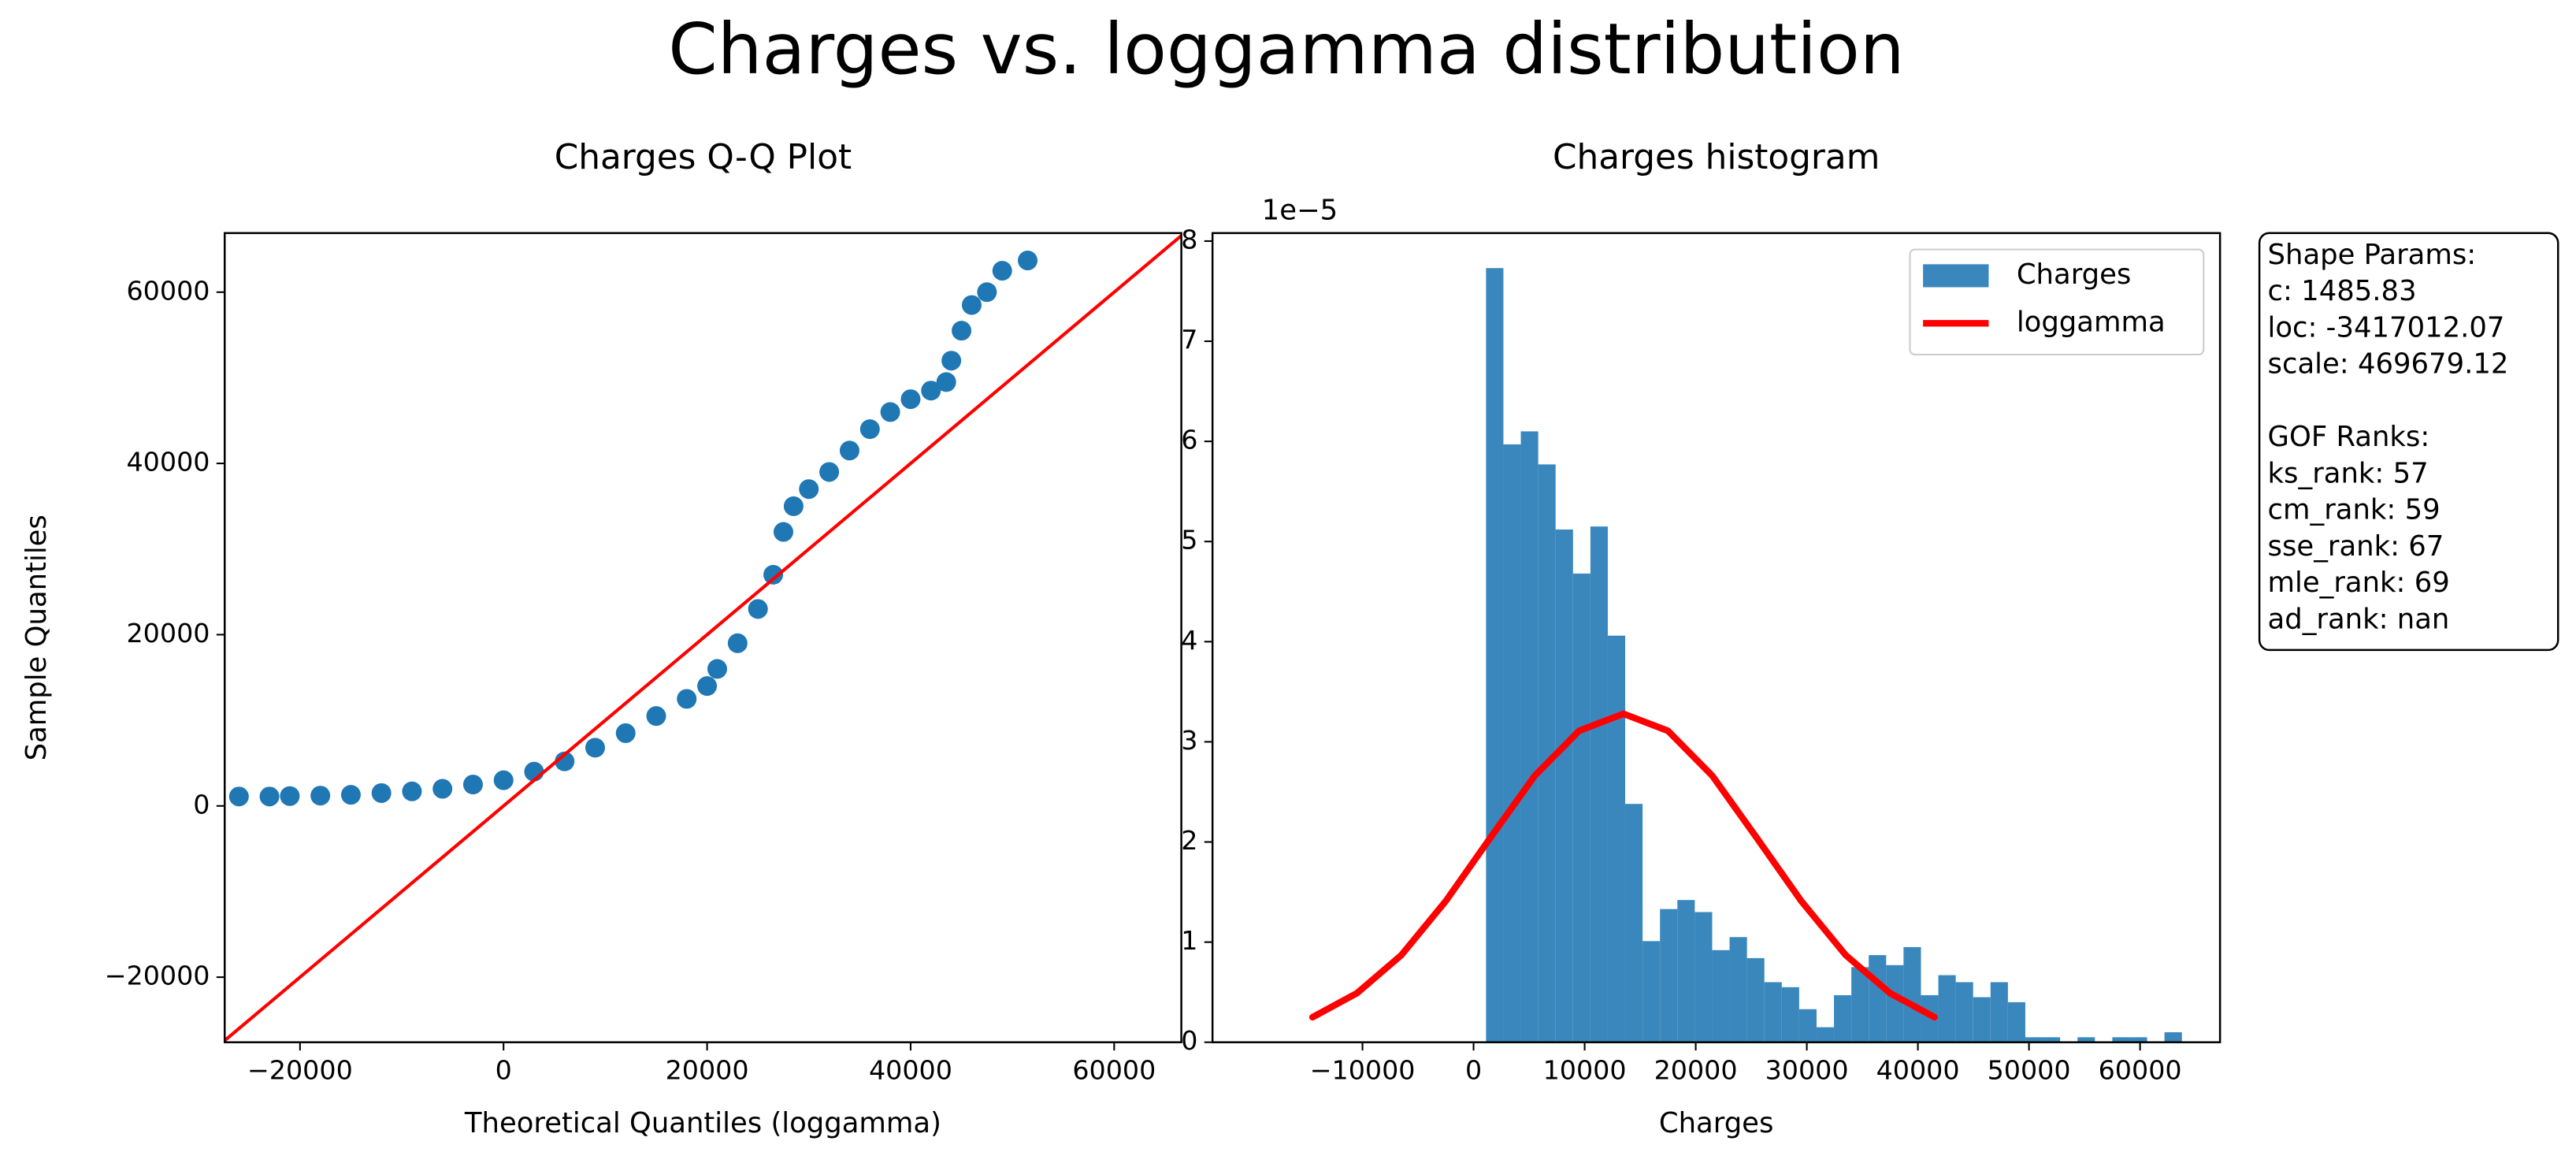  What do you see at coordinates (1300, 211) in the screenshot?
I see `y-offset-label: 1e−5` at bounding box center [1300, 211].